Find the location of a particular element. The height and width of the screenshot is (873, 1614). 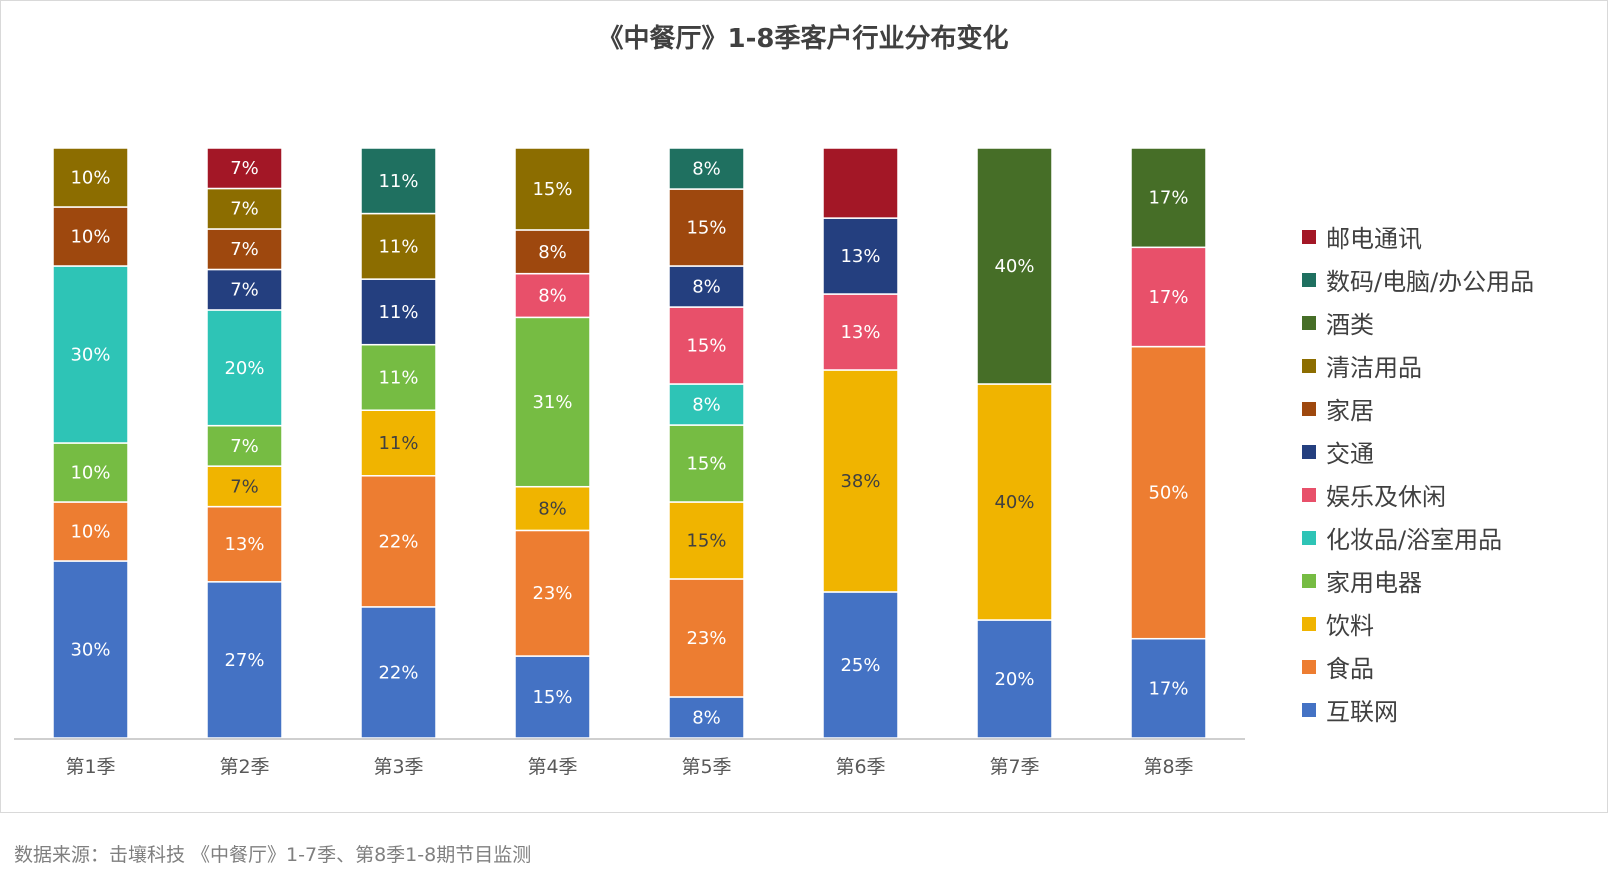

category-label: 第4季 is located at coordinates (552, 767).